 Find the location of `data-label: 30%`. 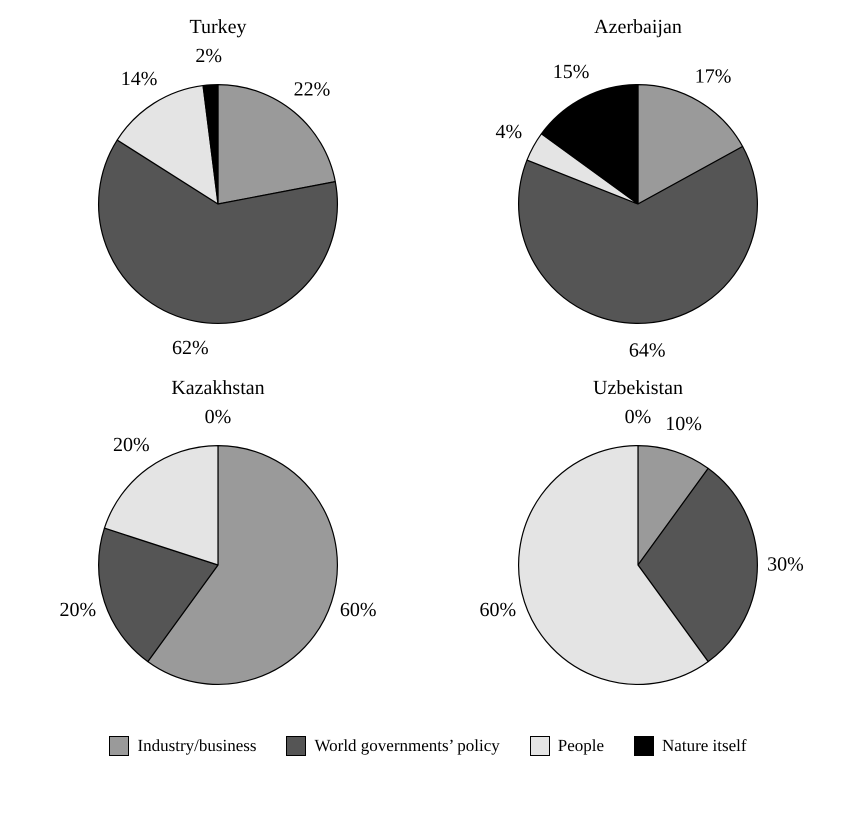

data-label: 30% is located at coordinates (785, 564).